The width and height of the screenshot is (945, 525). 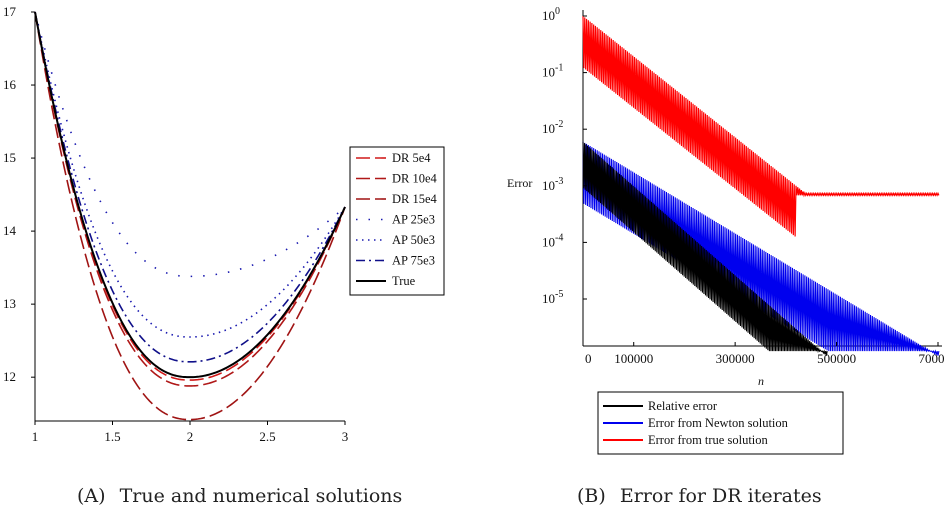 I want to click on right-series-line-relative, so click(x=705, y=248).